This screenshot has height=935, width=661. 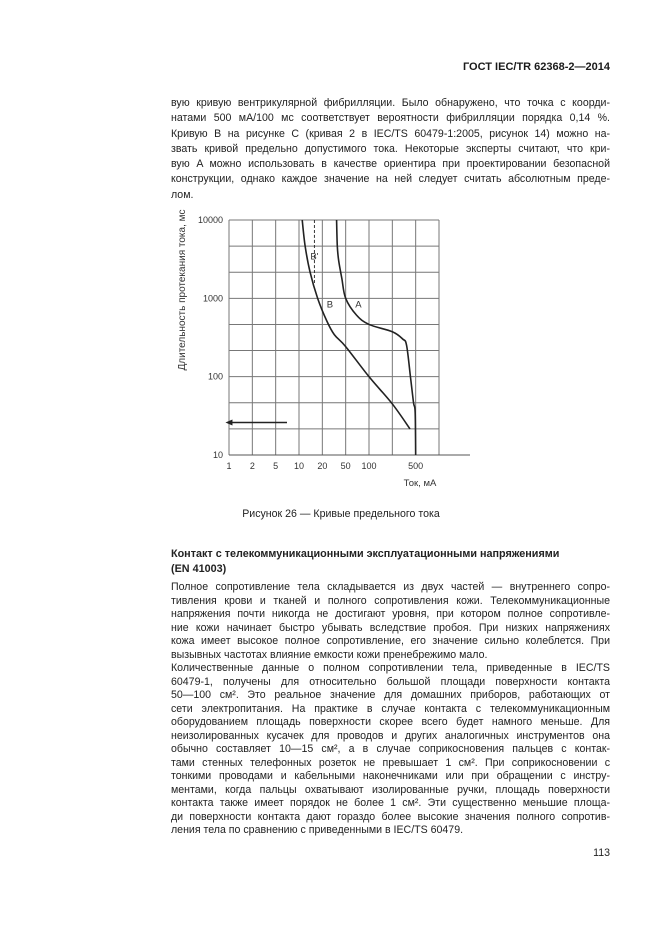 What do you see at coordinates (314, 256) in the screenshot?
I see `curve-label: B'` at bounding box center [314, 256].